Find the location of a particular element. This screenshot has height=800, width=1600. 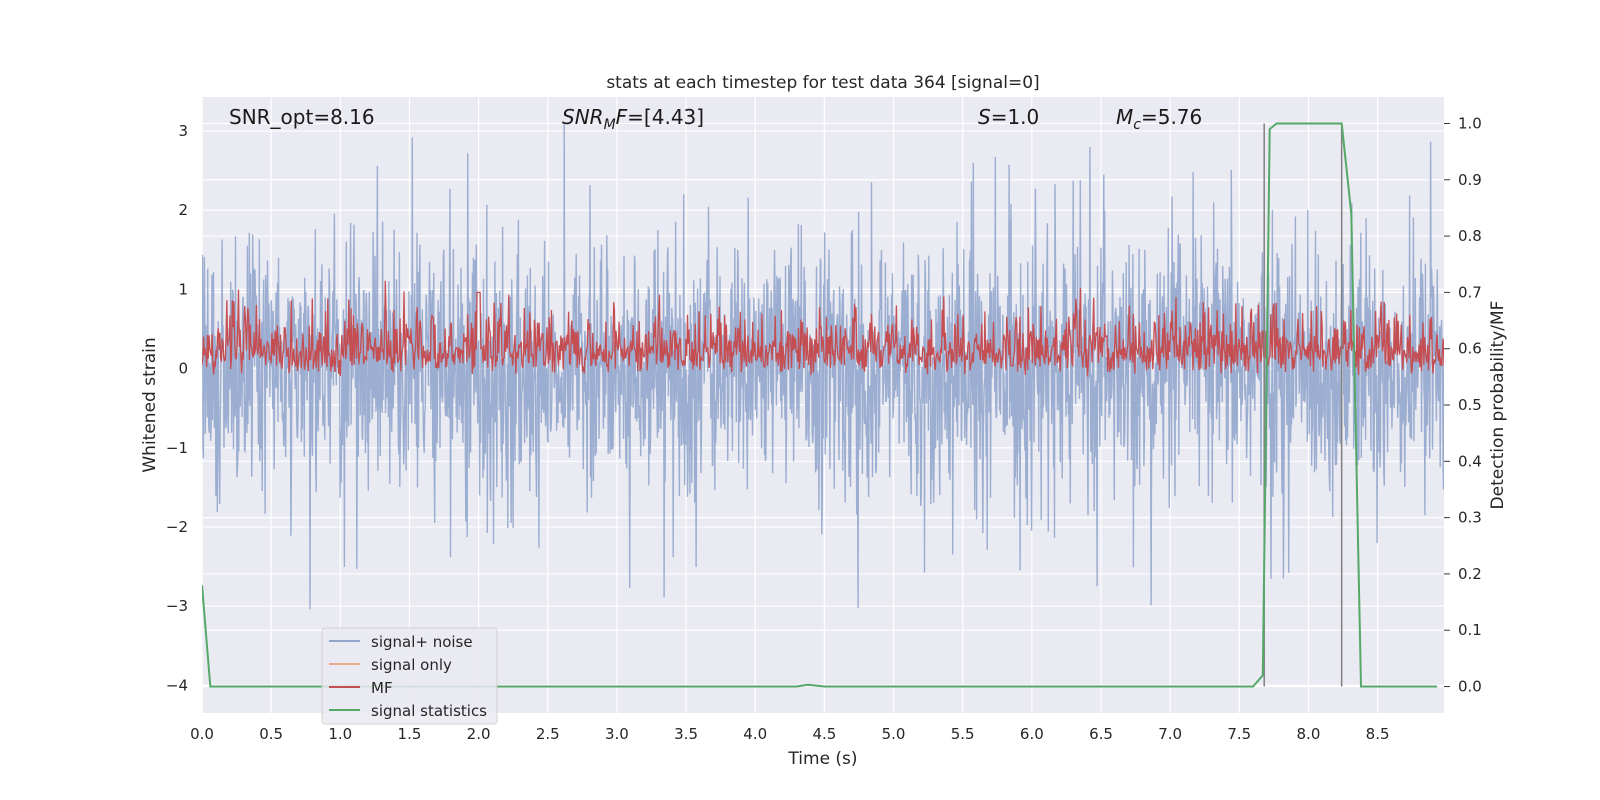

y-left-tick-label: −1 is located at coordinates (177, 448).